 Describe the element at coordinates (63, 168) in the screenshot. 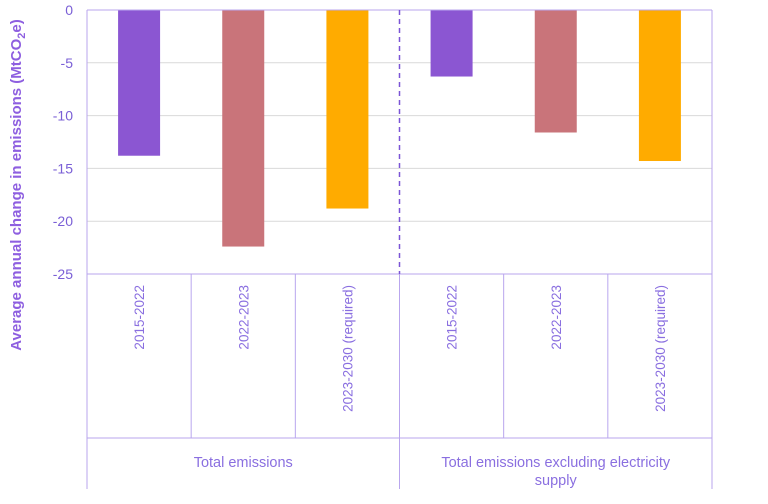

I see `y-tick-label: -15` at that location.